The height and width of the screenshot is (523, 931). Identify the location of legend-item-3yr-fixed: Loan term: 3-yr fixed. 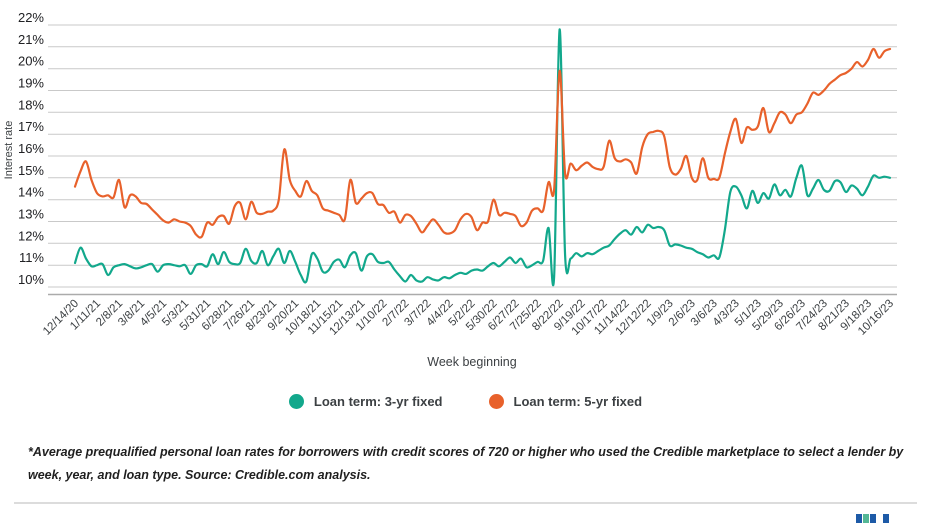
(365, 401).